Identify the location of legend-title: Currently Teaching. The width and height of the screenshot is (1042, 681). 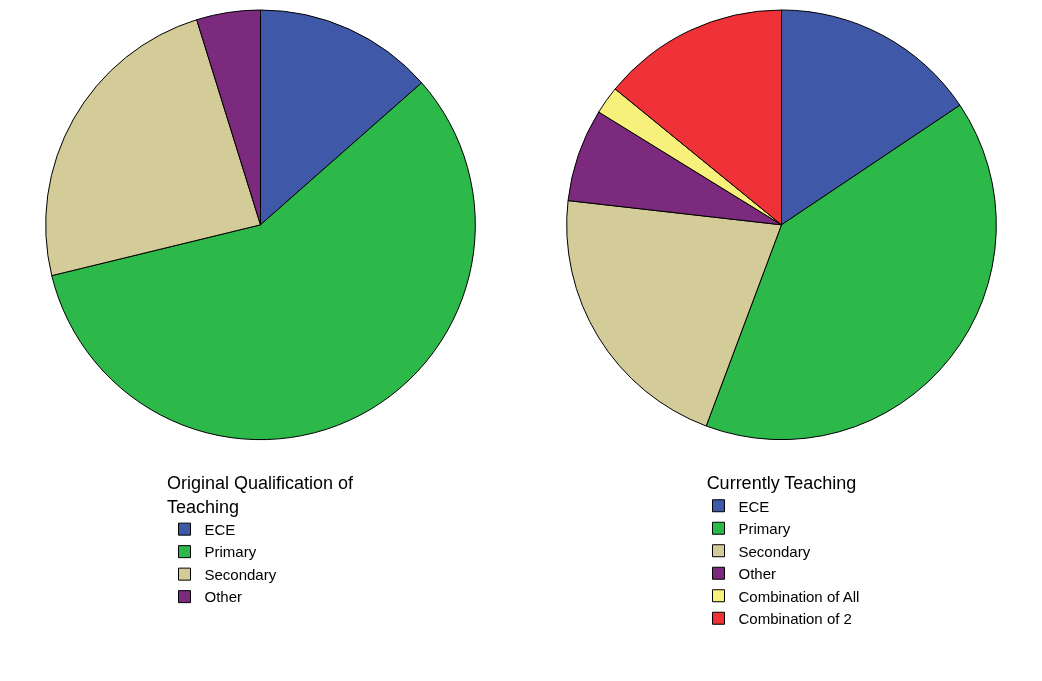
(781, 483).